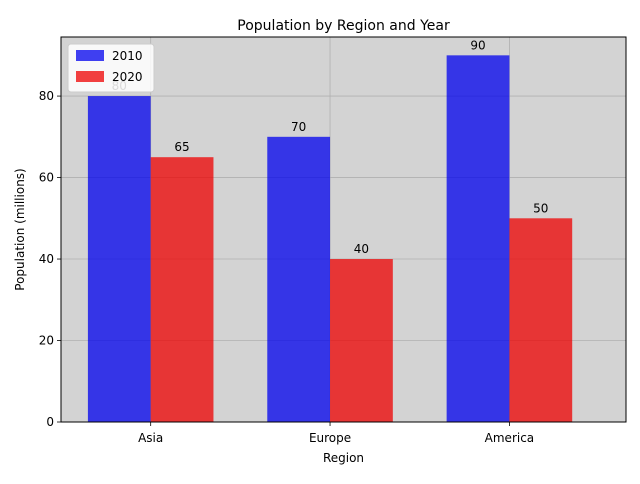 The width and height of the screenshot is (640, 484). I want to click on x-axis-label: Region, so click(343, 458).